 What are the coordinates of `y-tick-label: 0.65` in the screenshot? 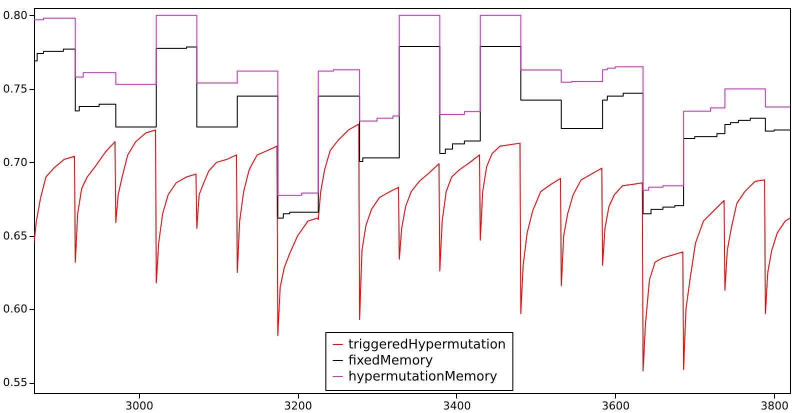 It's located at (15, 235).